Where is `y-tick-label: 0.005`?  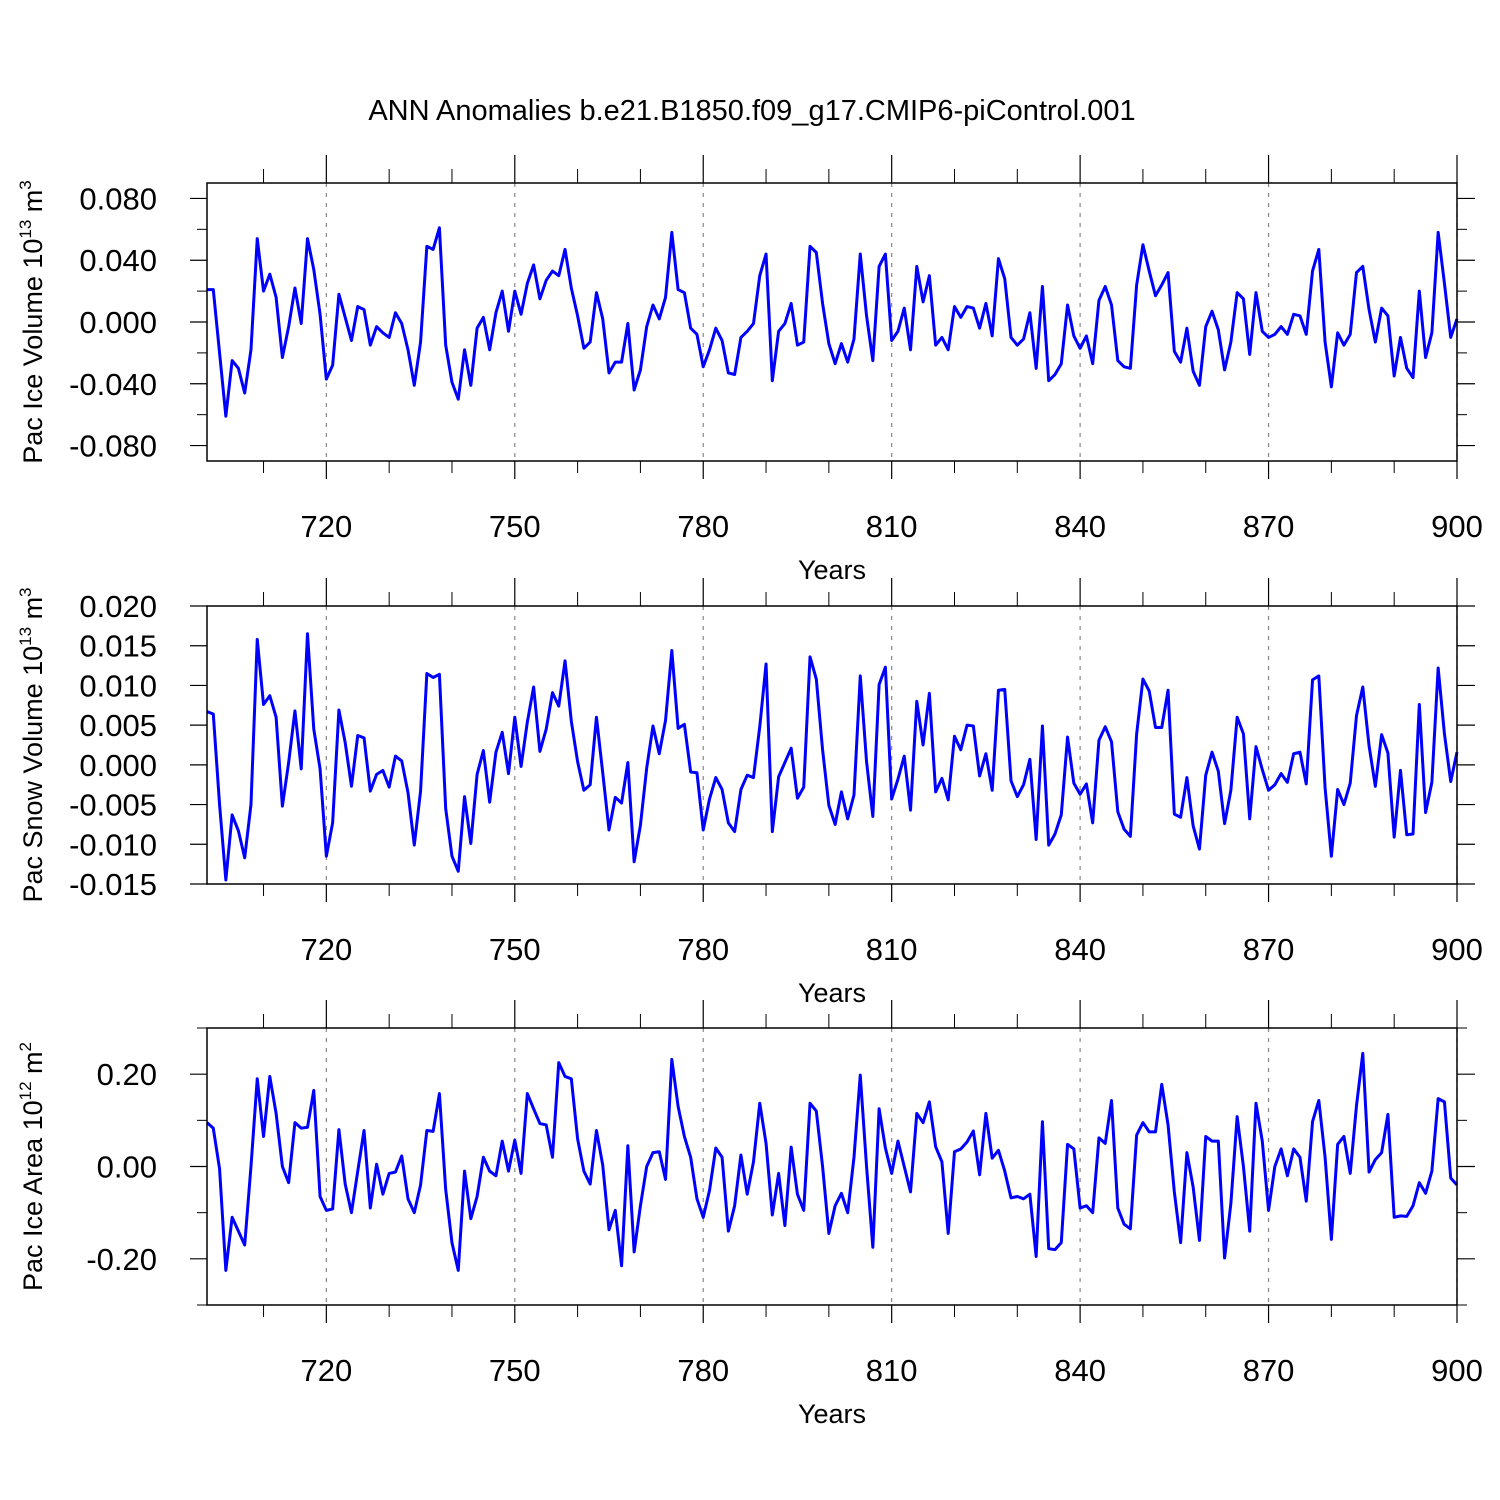
y-tick-label: 0.005 is located at coordinates (118, 725).